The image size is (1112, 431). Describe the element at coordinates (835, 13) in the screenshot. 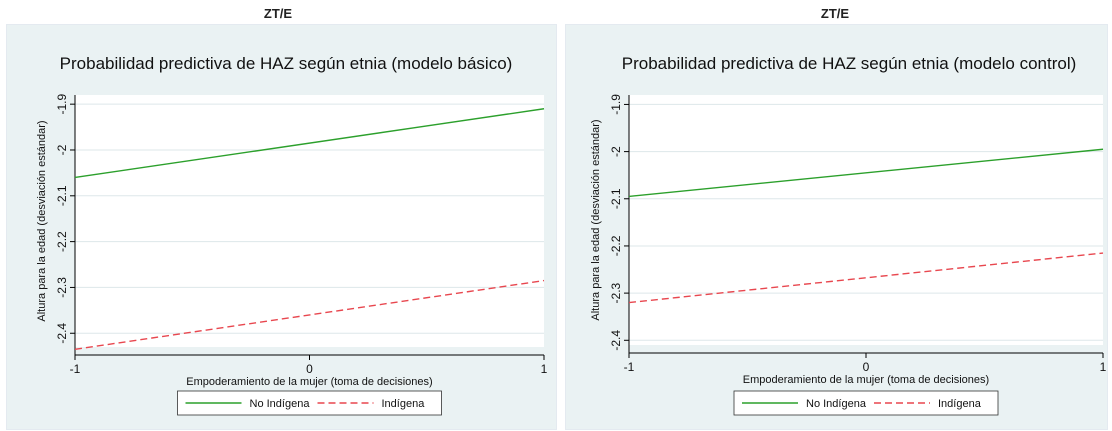

I see `panel-header-right: ZT/E` at that location.